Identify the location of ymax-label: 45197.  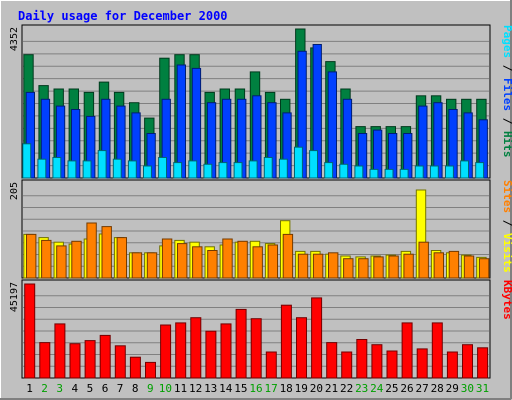
(14, 297).